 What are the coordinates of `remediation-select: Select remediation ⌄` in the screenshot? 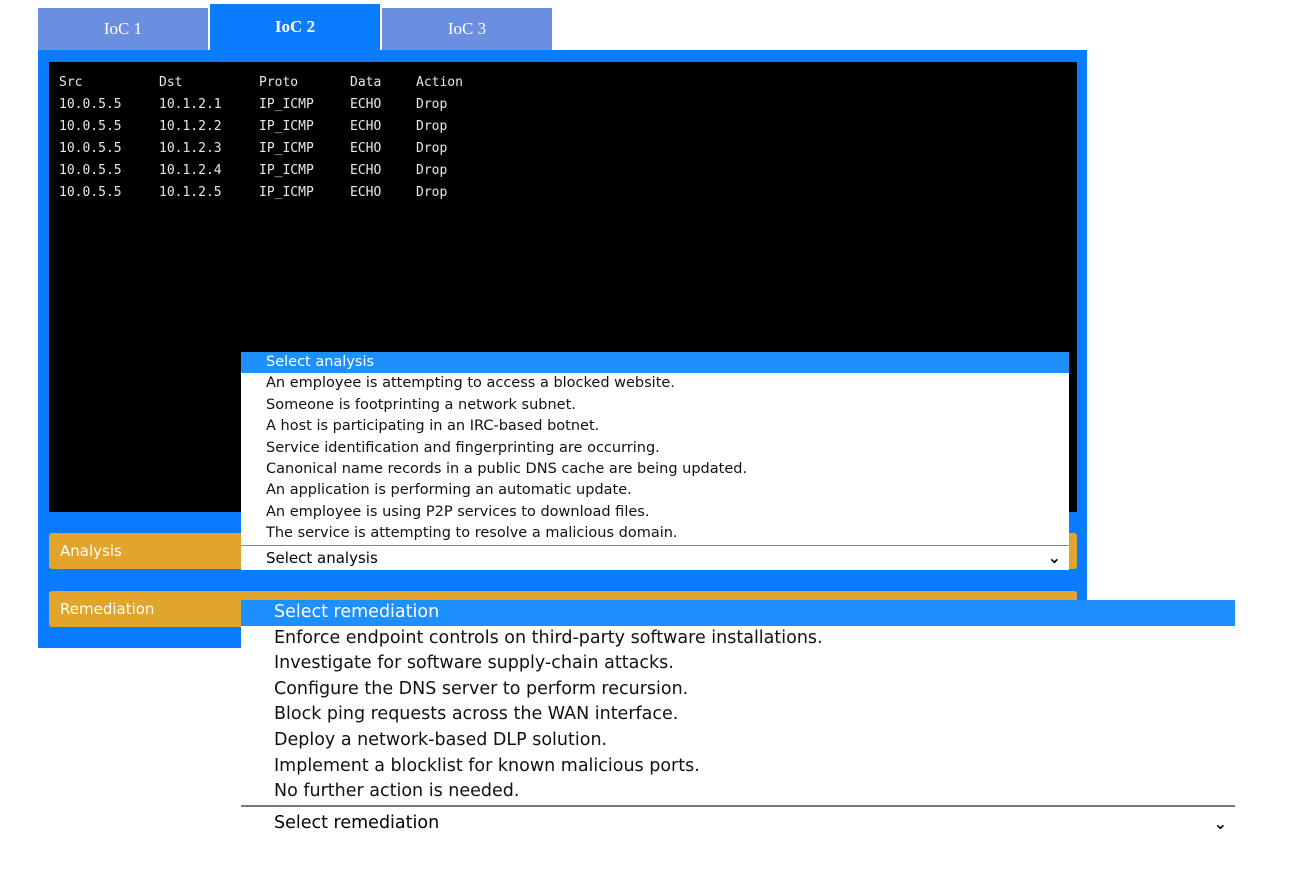 It's located at (738, 822).